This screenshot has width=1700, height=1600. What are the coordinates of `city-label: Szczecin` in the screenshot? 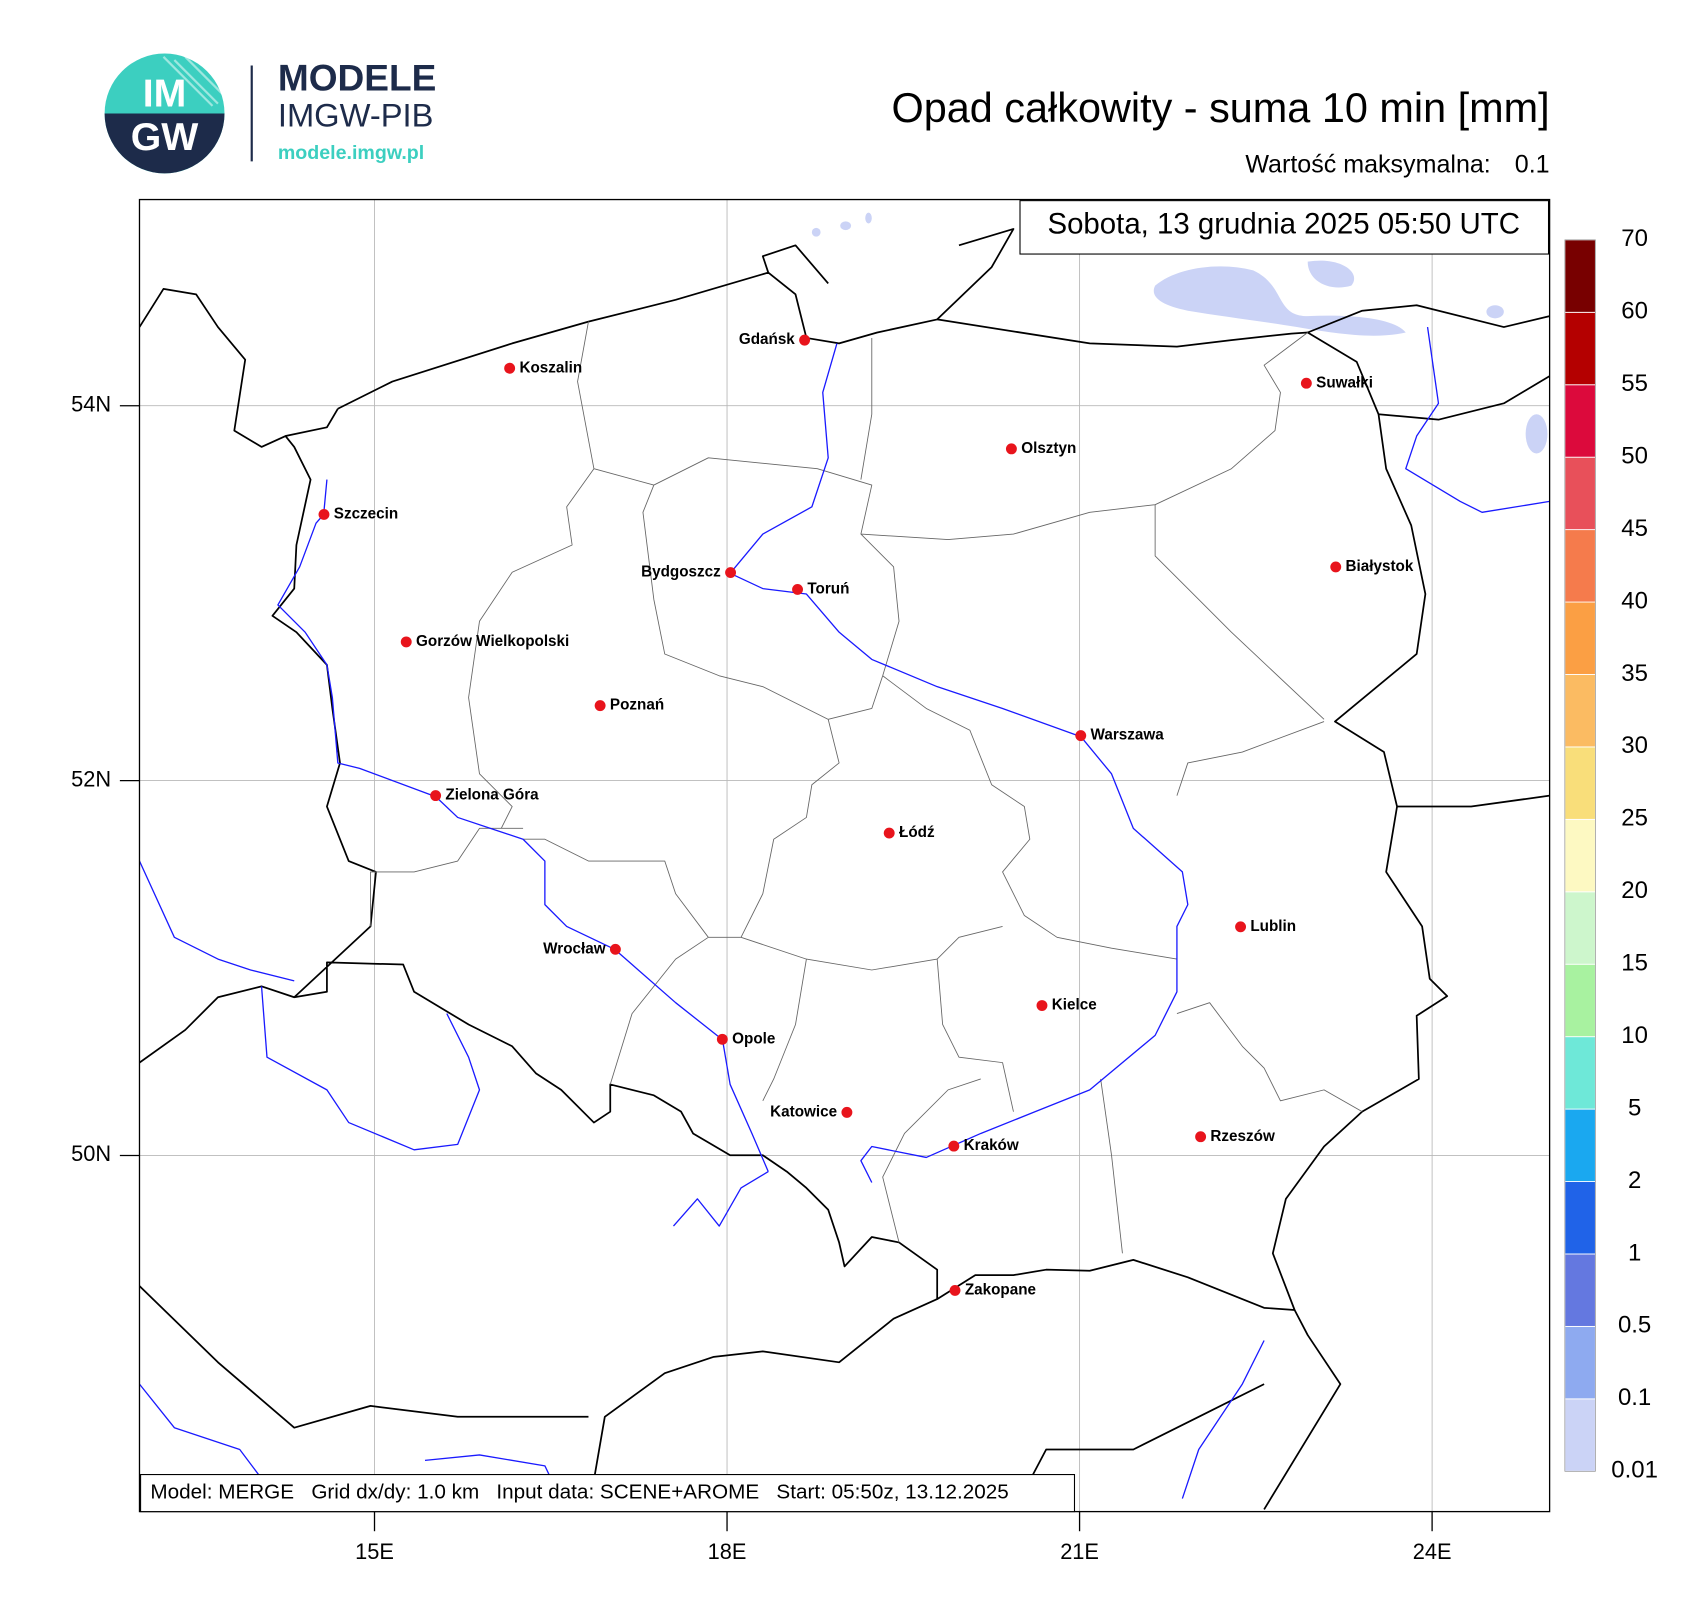 It's located at (366, 513).